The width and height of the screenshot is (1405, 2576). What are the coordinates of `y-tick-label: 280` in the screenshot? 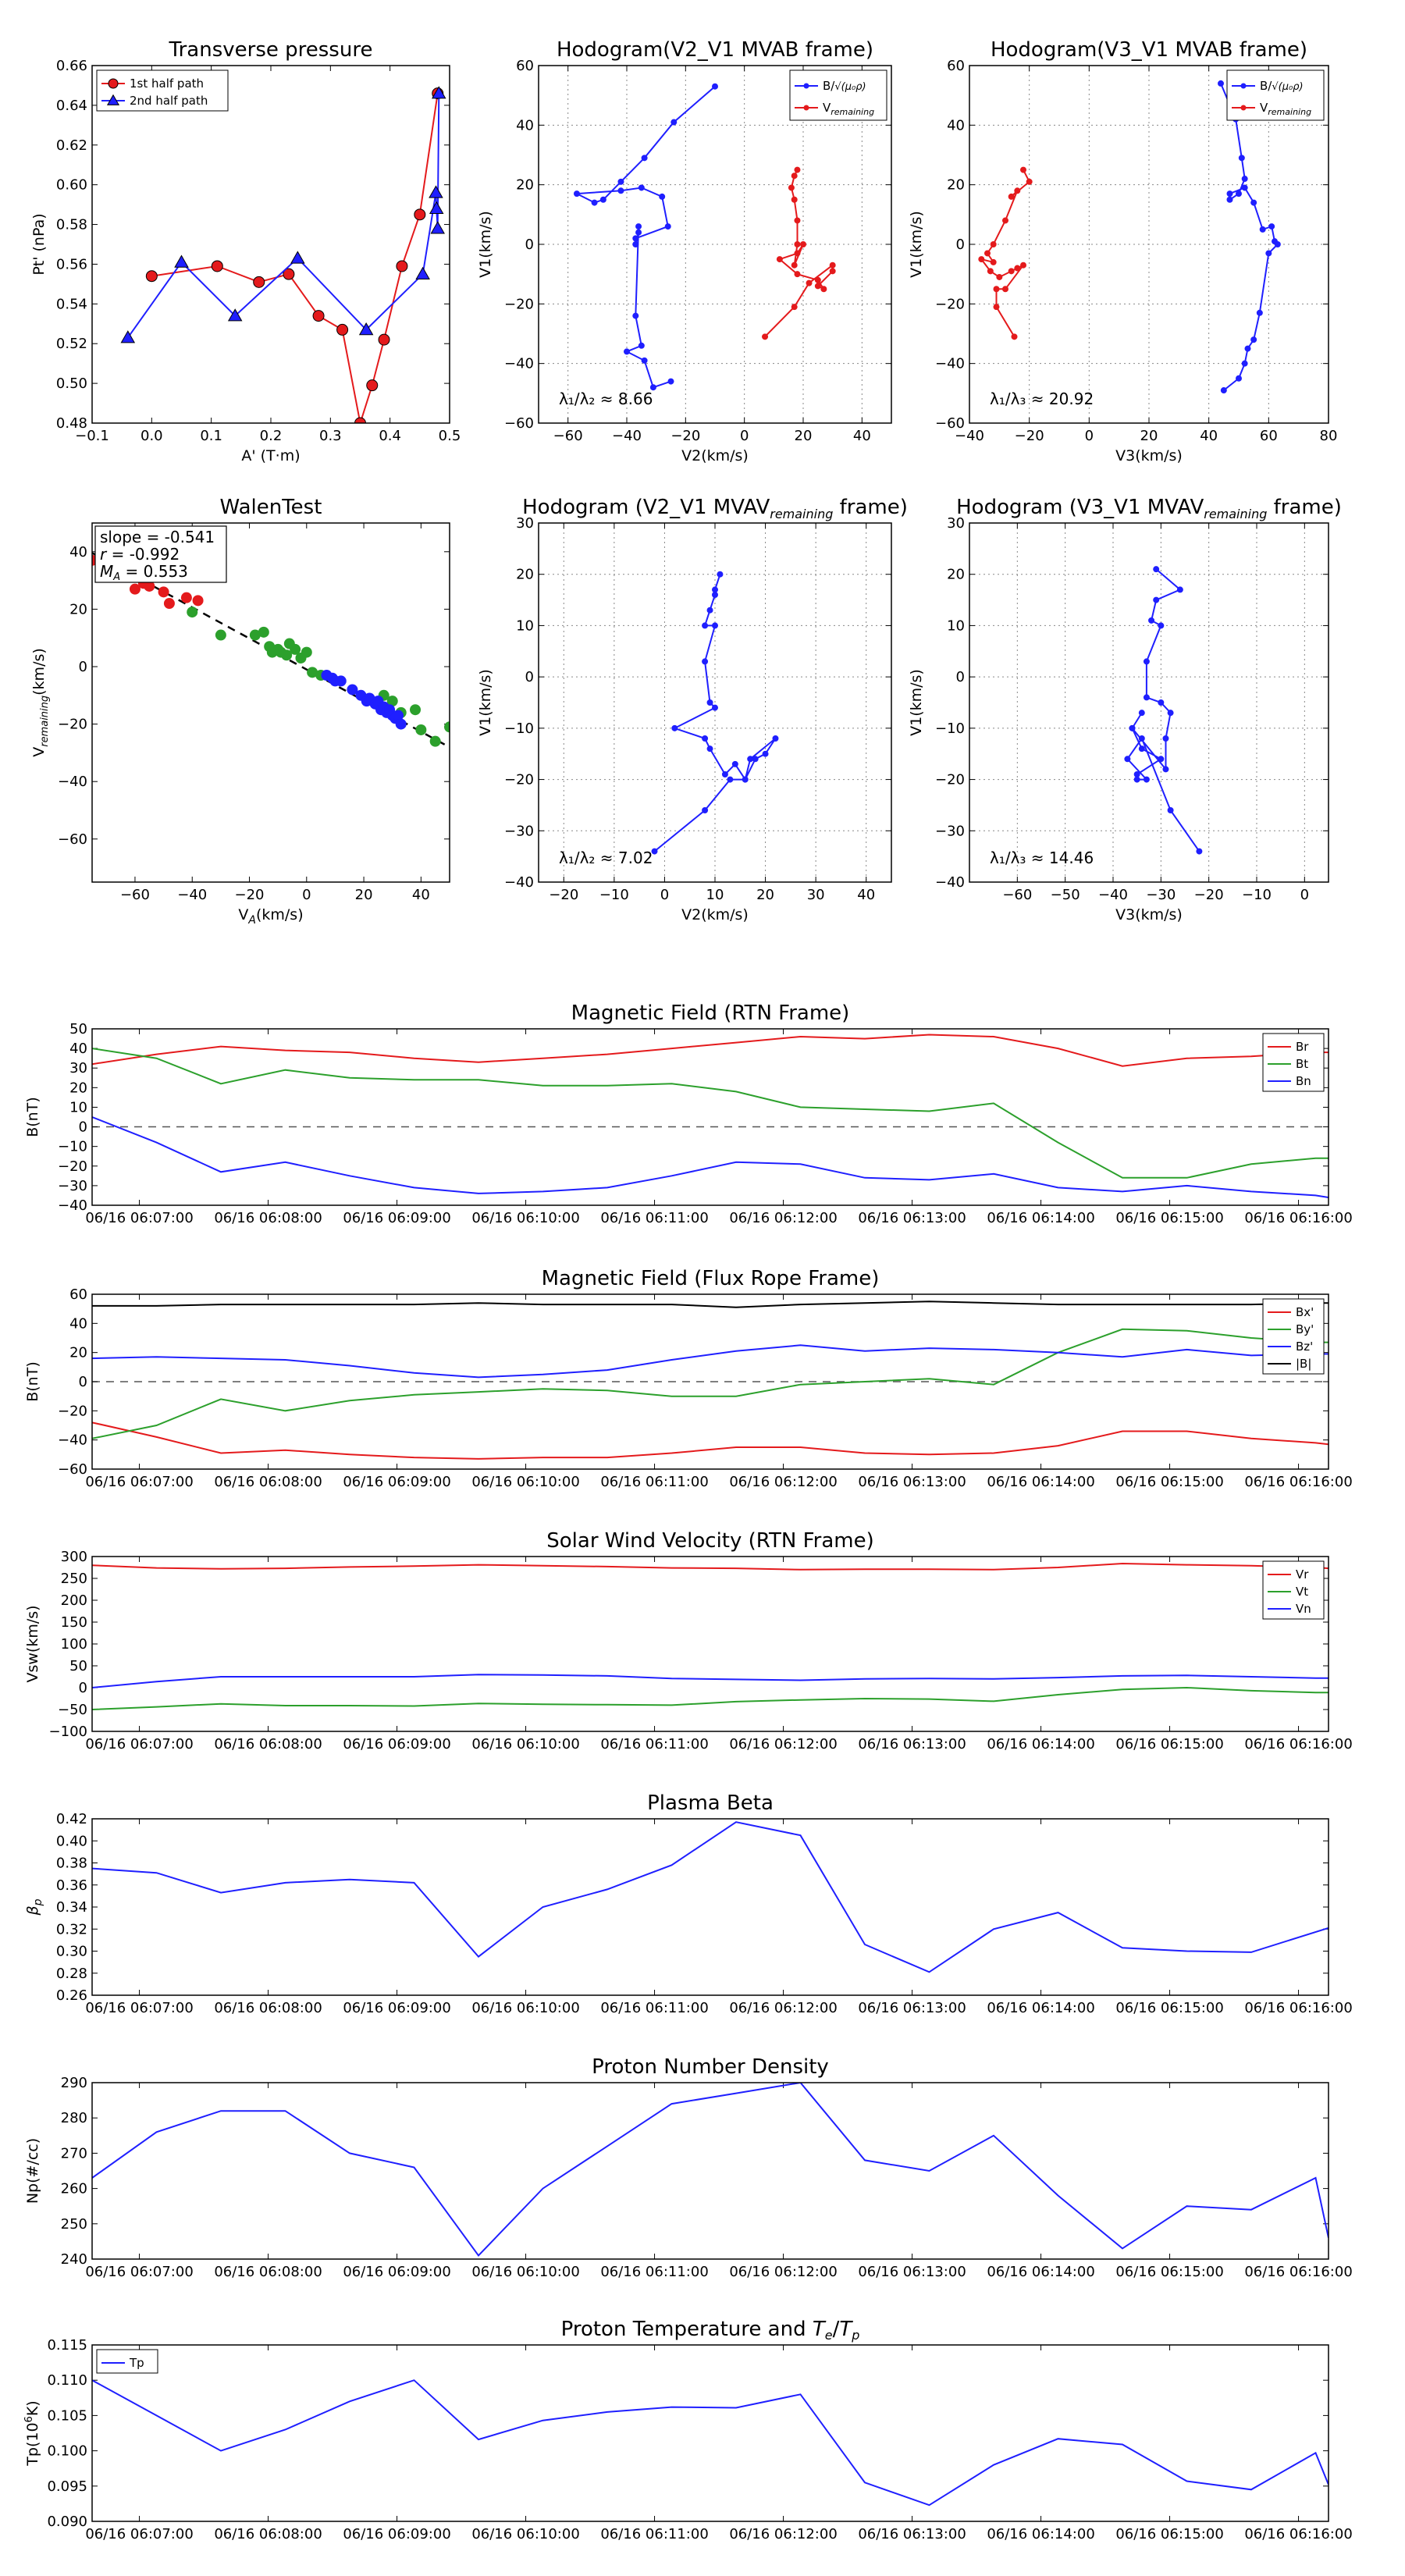 It's located at (74, 2118).